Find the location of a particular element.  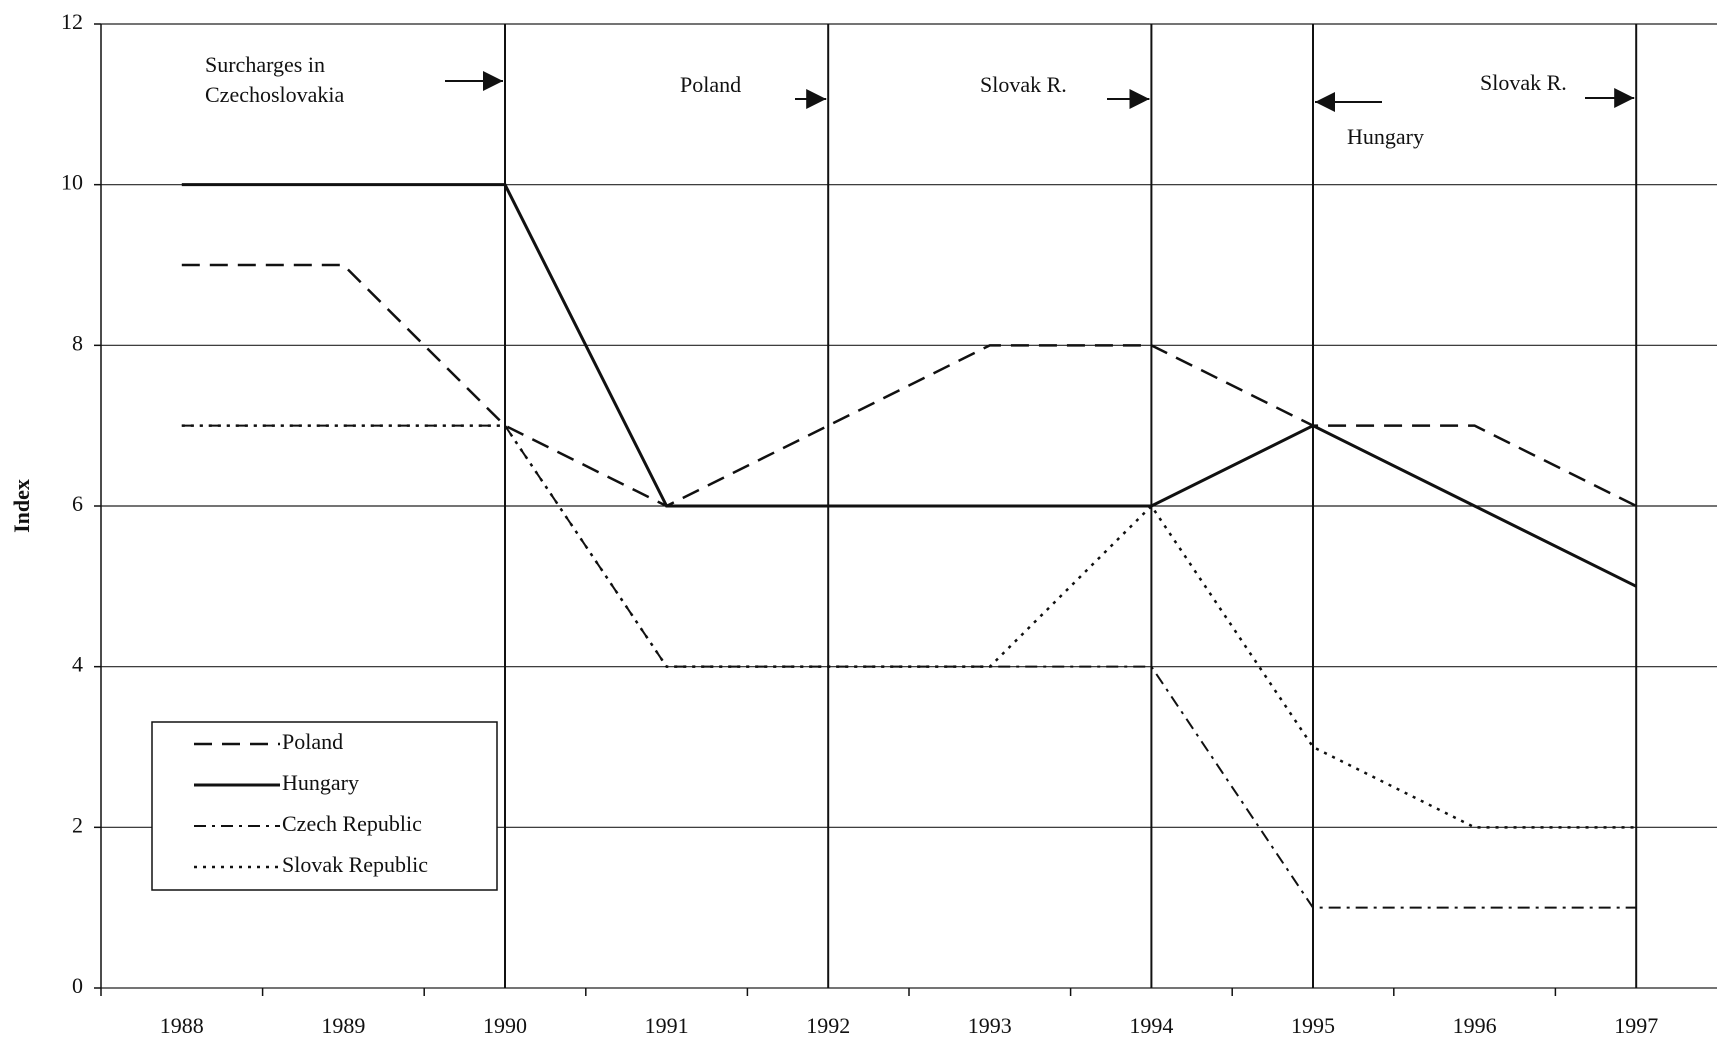

y-tick-label: 12 is located at coordinates (72, 21).